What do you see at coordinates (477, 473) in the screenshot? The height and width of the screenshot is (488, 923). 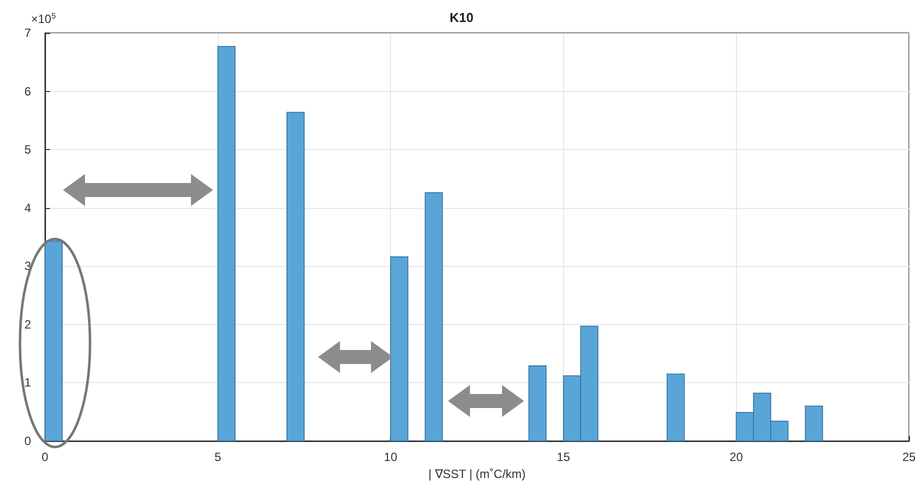 I see `x-axis-title: | ∇SST | (m˚C/km)` at bounding box center [477, 473].